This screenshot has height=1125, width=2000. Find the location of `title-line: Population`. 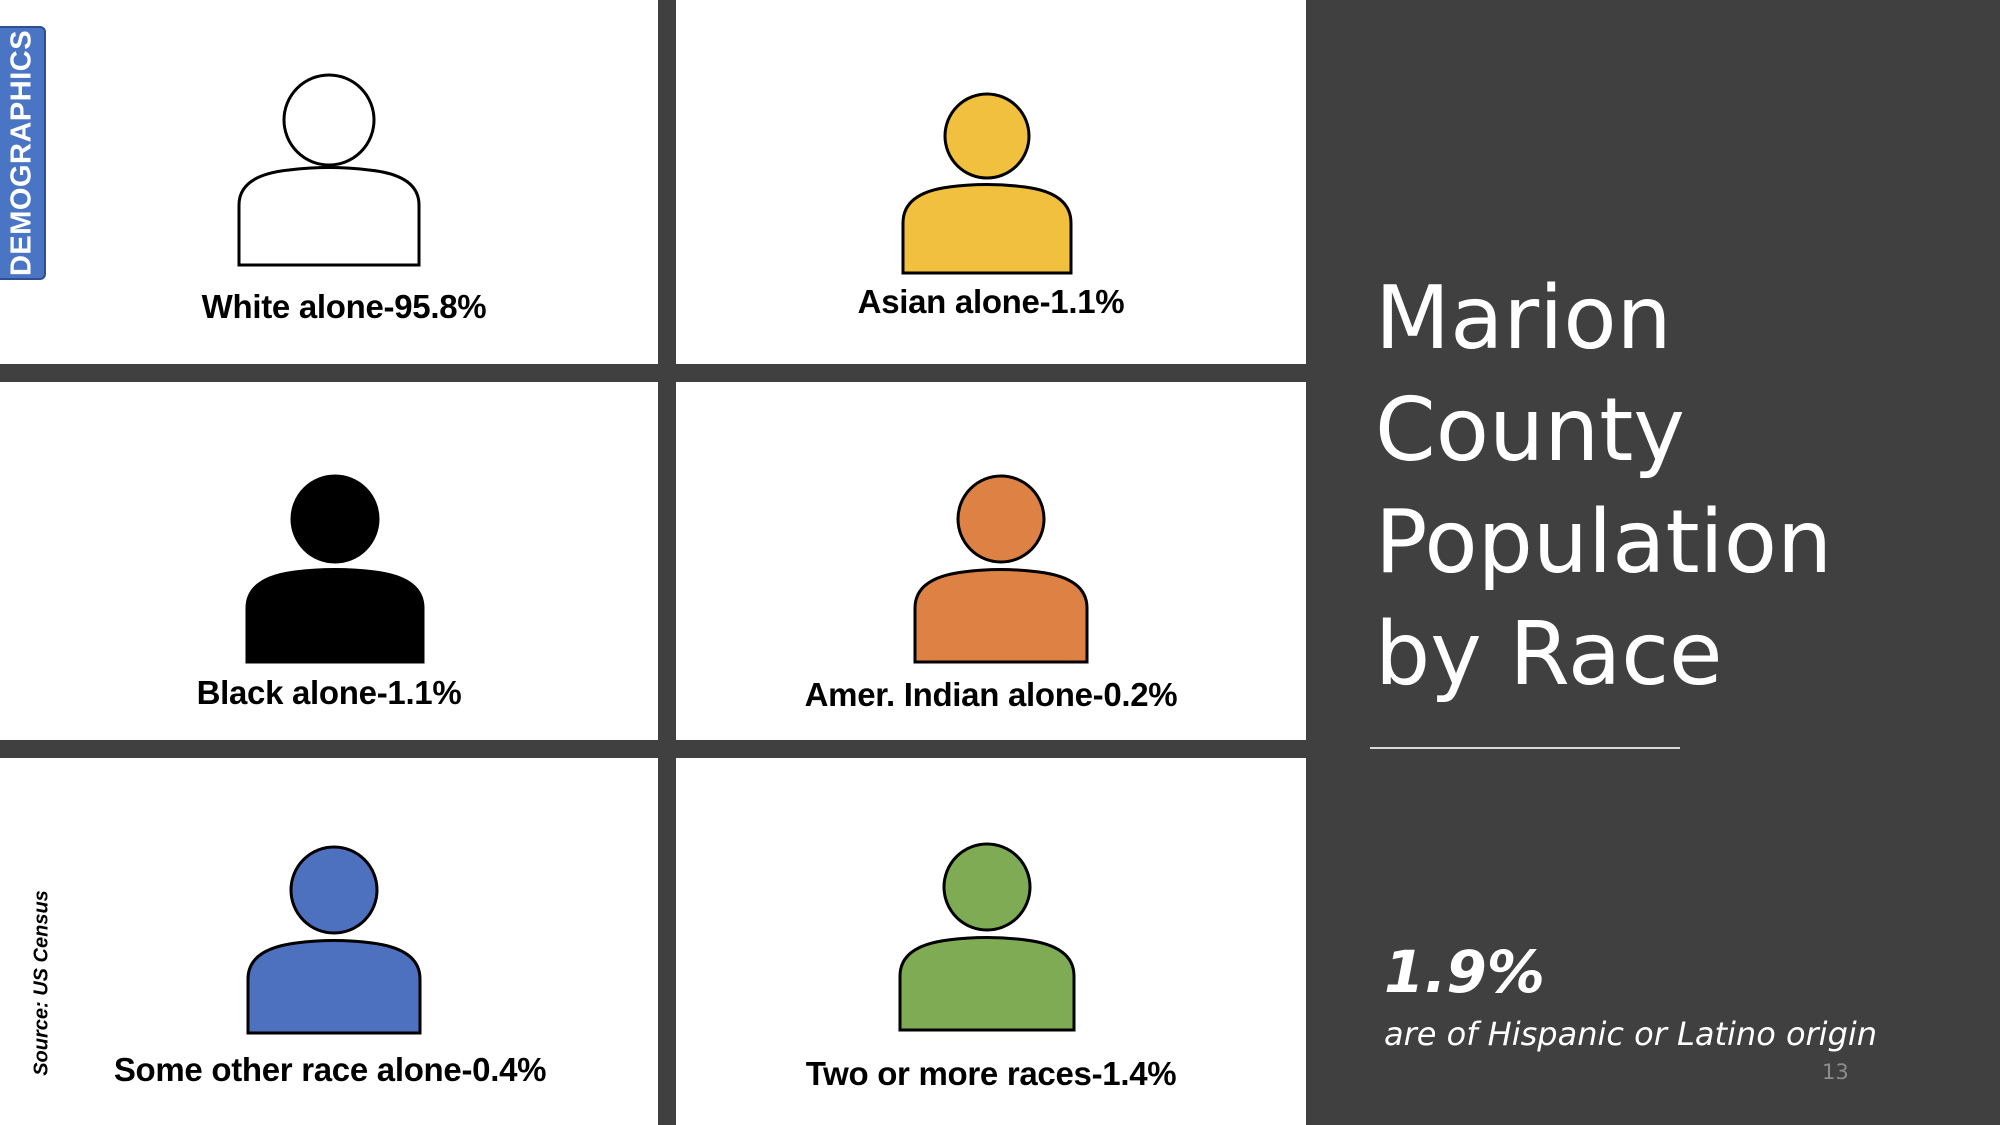

title-line: Population is located at coordinates (1604, 542).